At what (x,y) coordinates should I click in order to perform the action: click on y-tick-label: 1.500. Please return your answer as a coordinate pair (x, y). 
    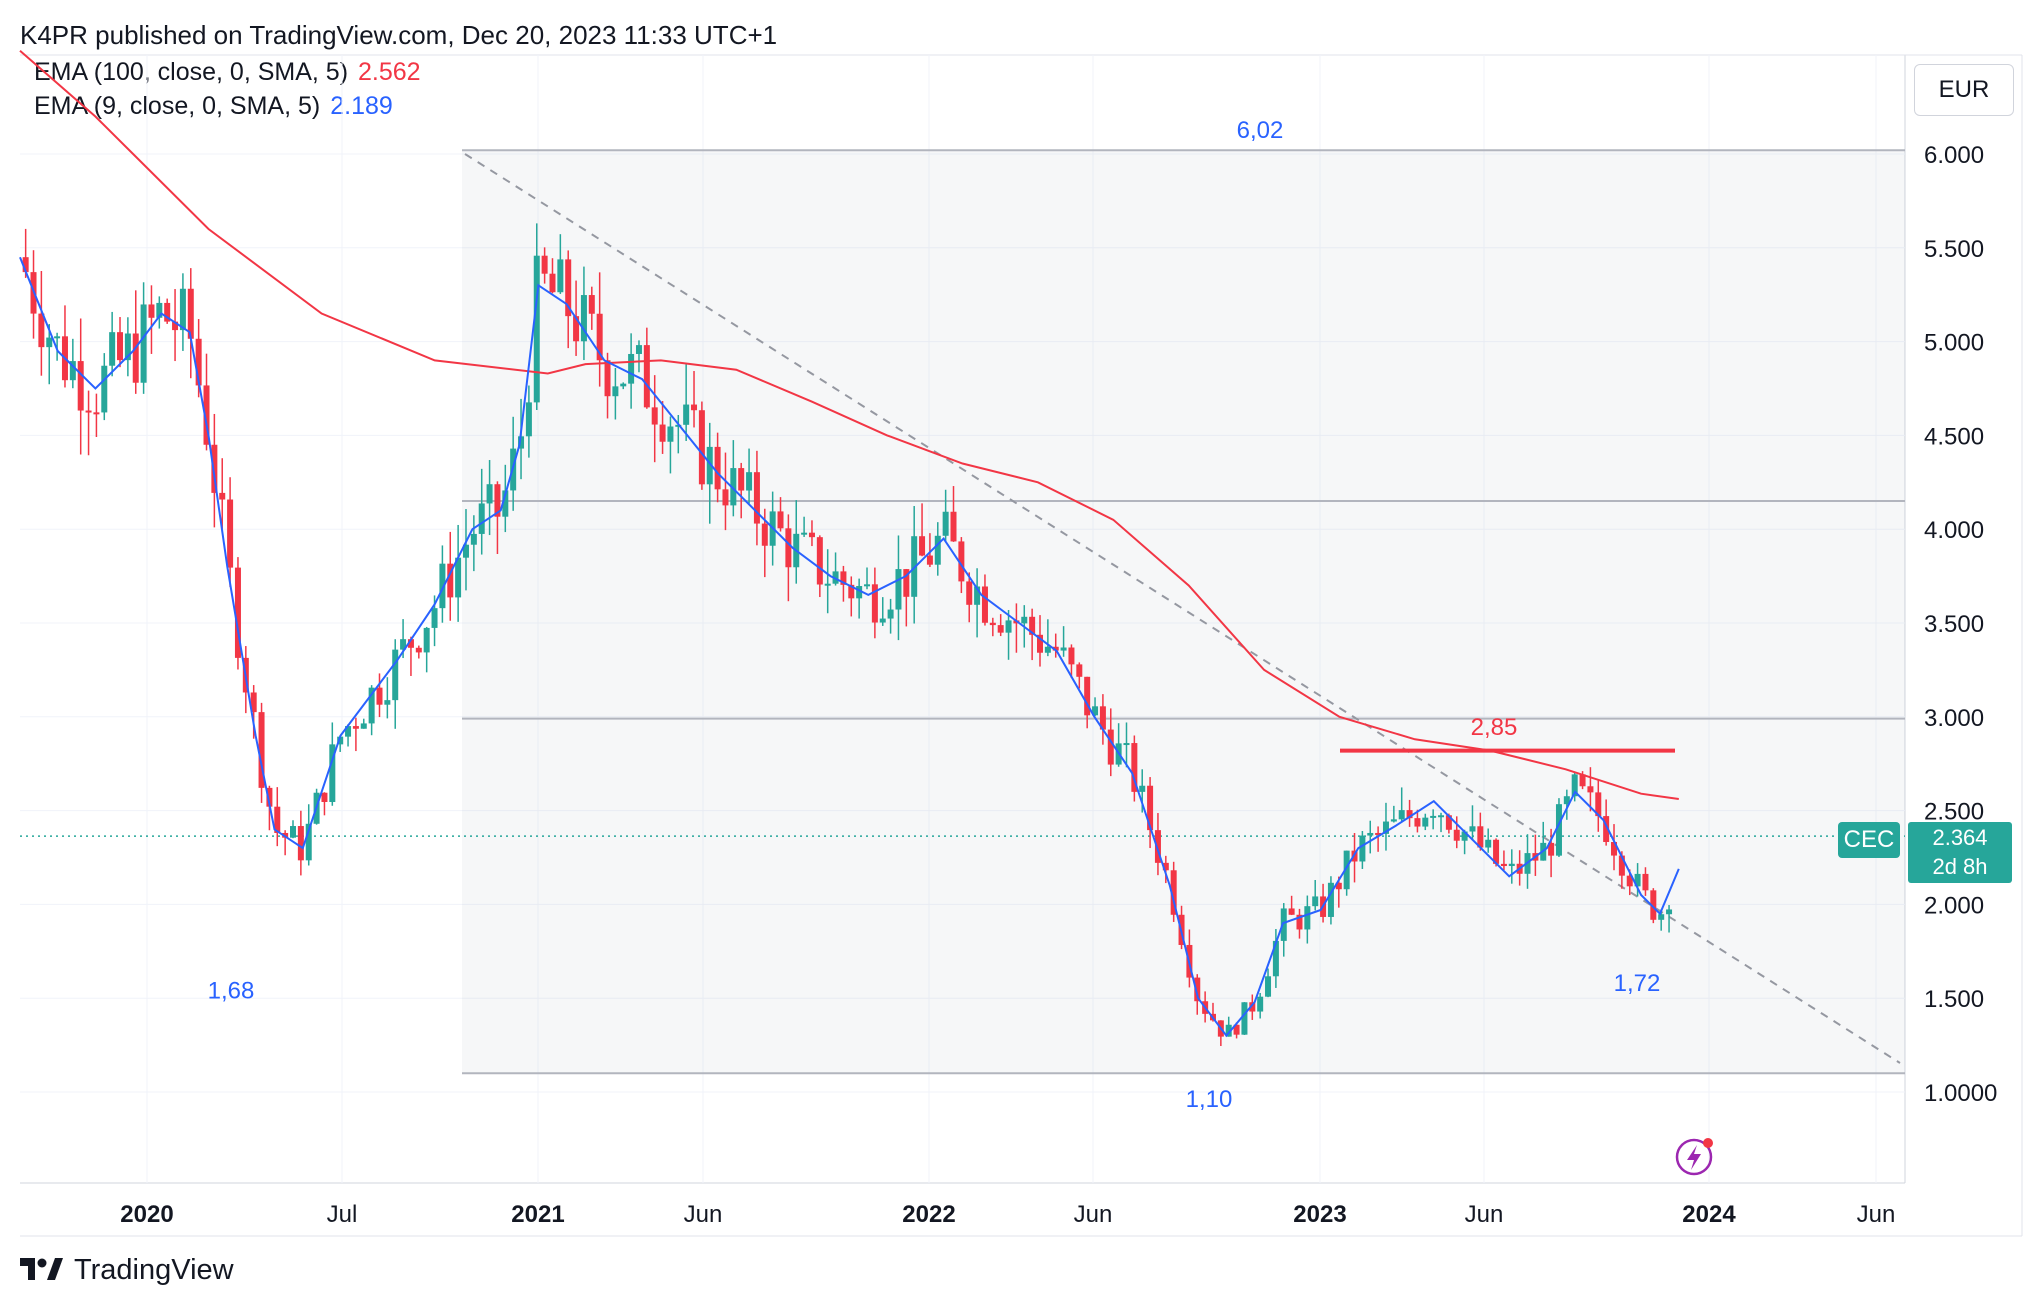
    Looking at the image, I should click on (1954, 999).